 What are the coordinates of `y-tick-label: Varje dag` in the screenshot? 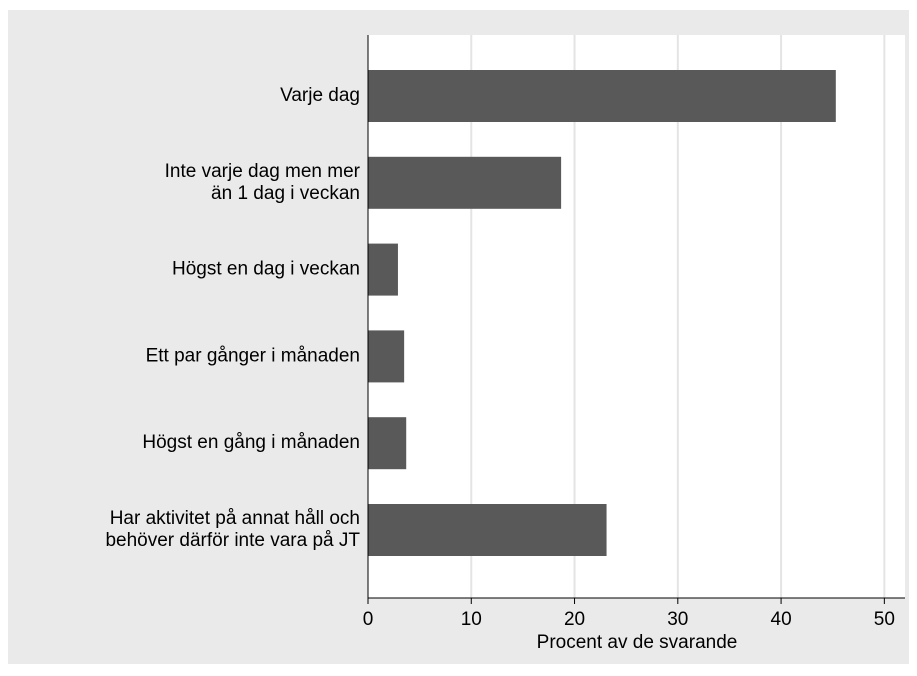 It's located at (320, 95).